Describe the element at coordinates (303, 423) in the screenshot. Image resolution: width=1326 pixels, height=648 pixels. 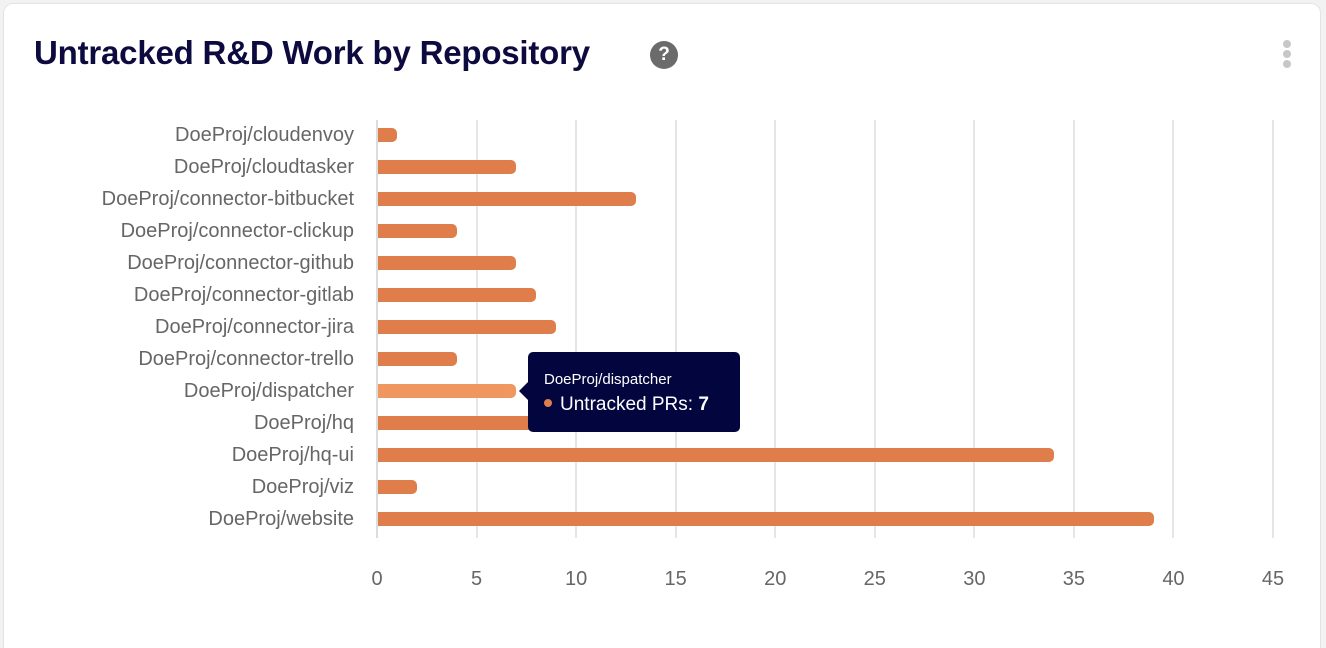
I see `y-category-label: DoeProj/hq` at that location.